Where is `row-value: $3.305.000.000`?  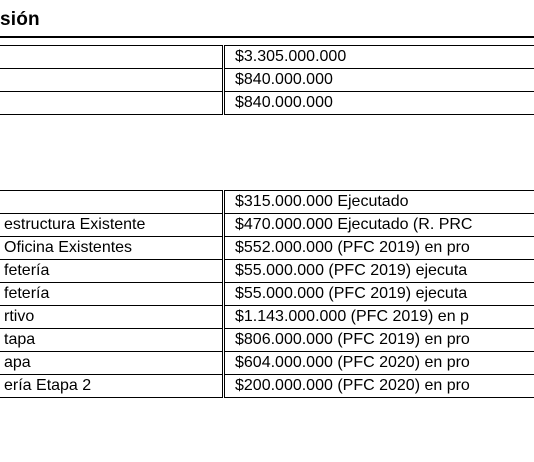 row-value: $3.305.000.000 is located at coordinates (378, 57).